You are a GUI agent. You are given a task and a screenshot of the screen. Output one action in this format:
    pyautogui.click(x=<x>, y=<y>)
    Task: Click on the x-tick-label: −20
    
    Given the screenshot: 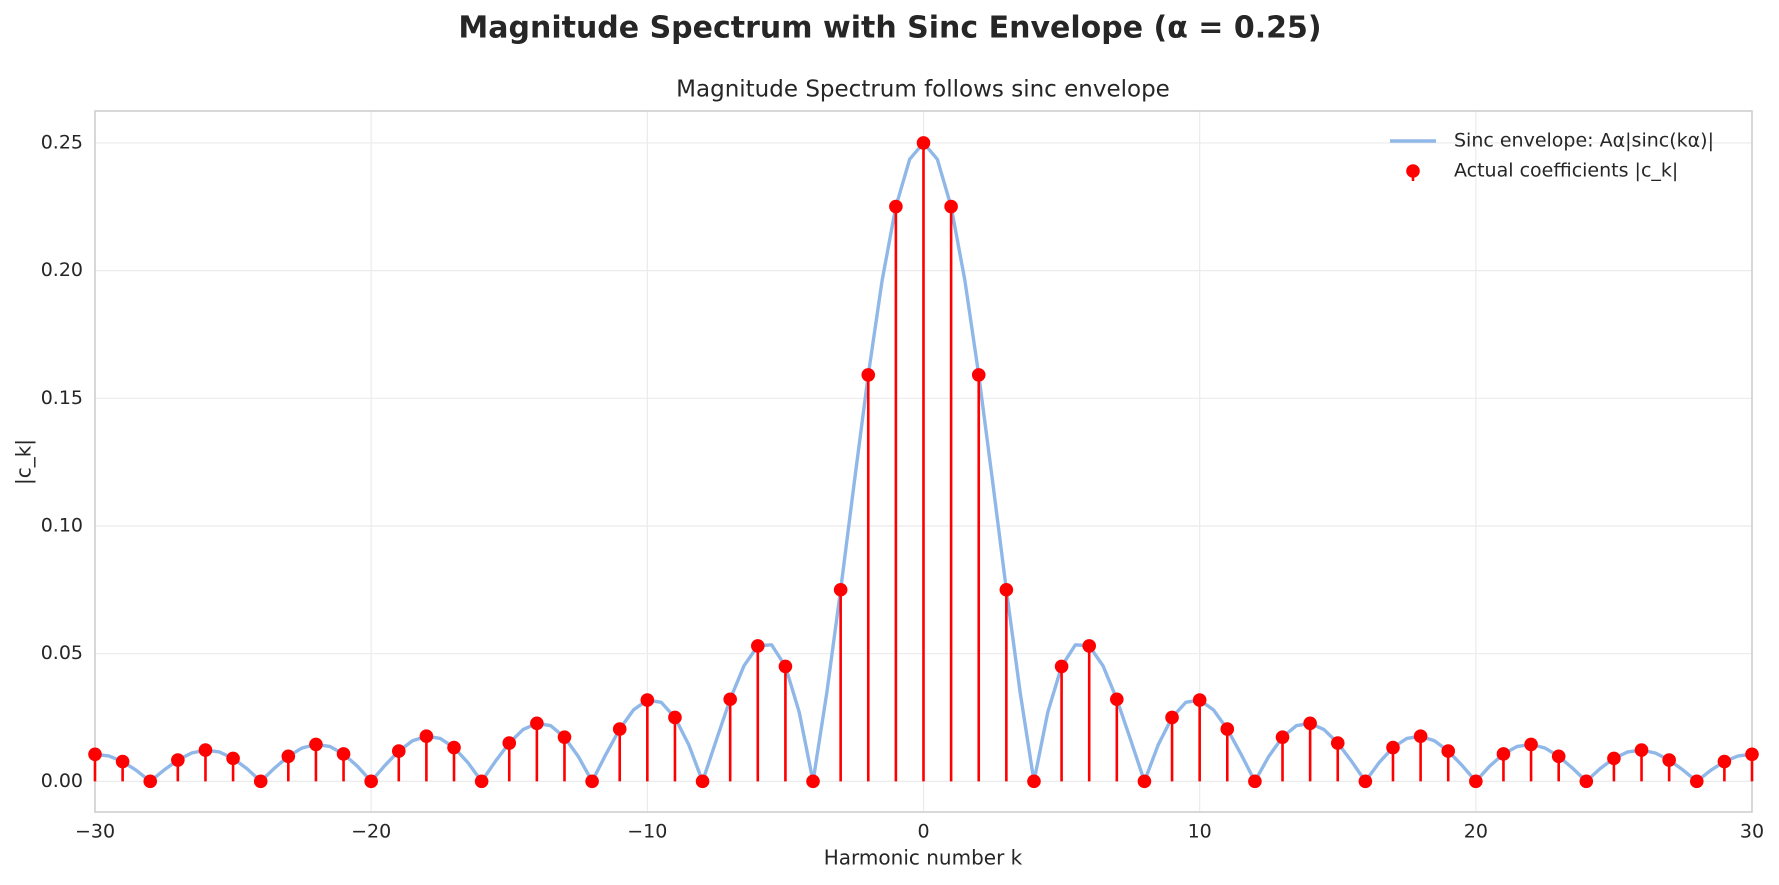 What is the action you would take?
    pyautogui.click(x=371, y=832)
    